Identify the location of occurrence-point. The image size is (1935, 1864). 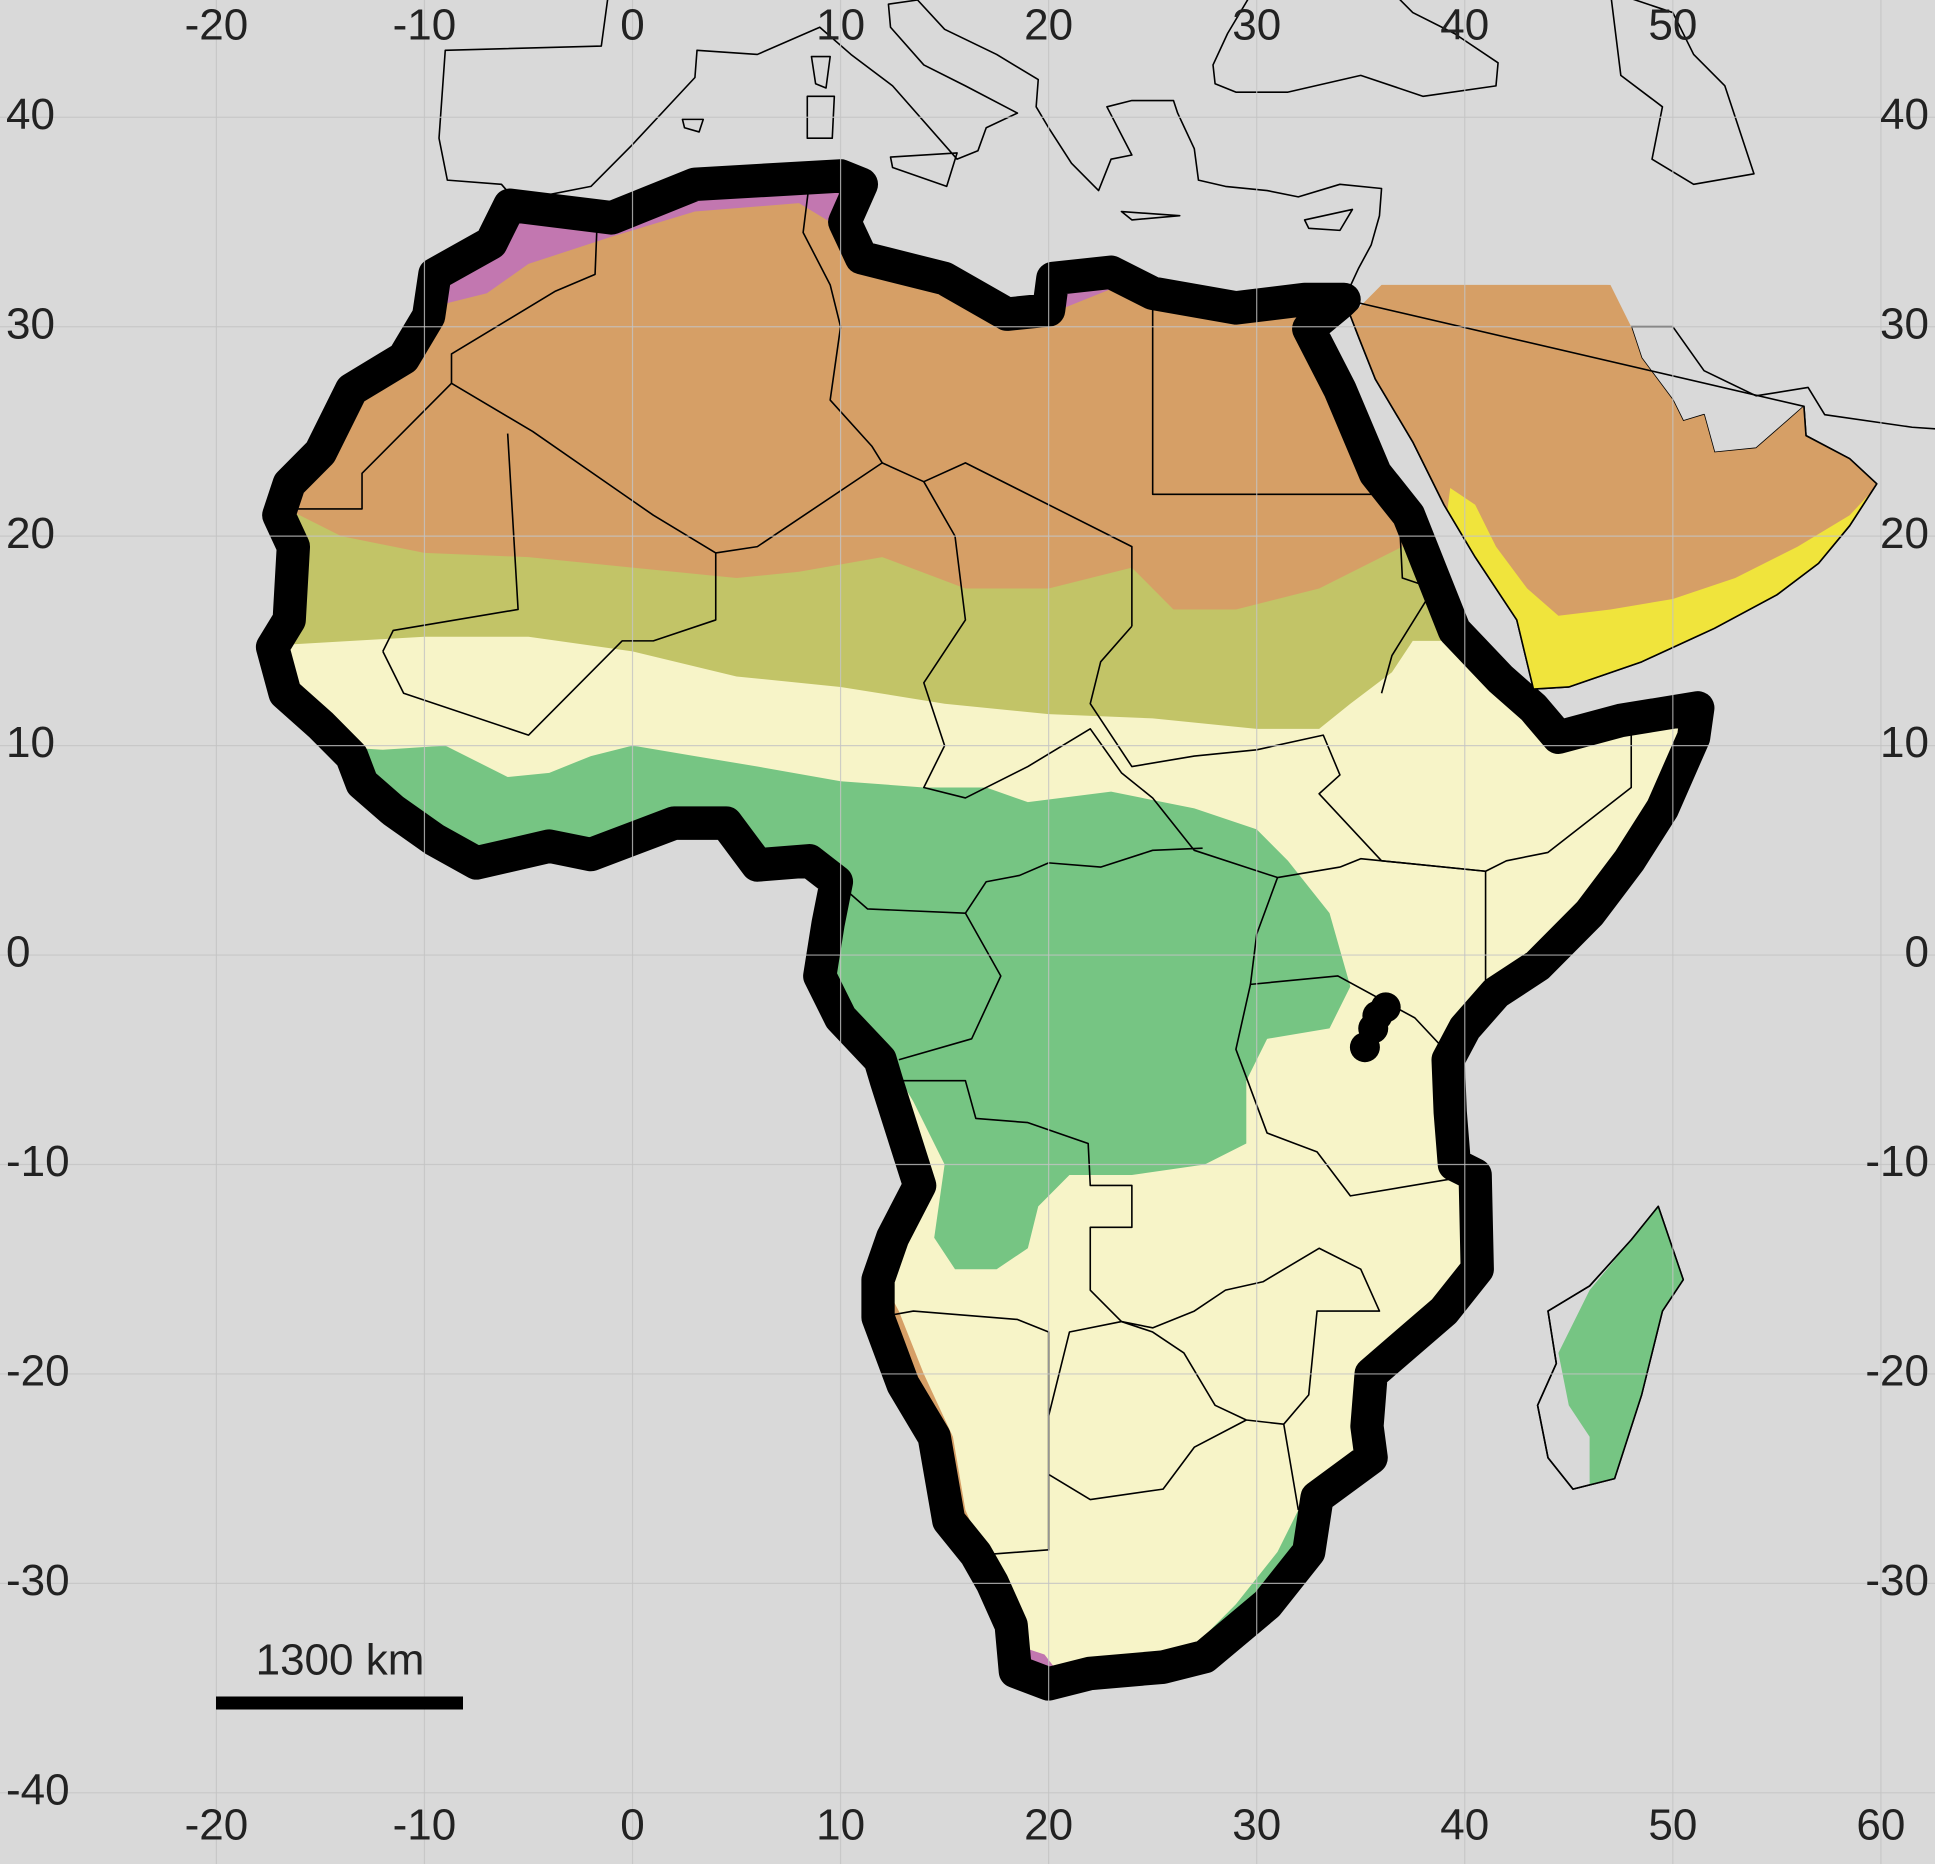
(1364, 1047).